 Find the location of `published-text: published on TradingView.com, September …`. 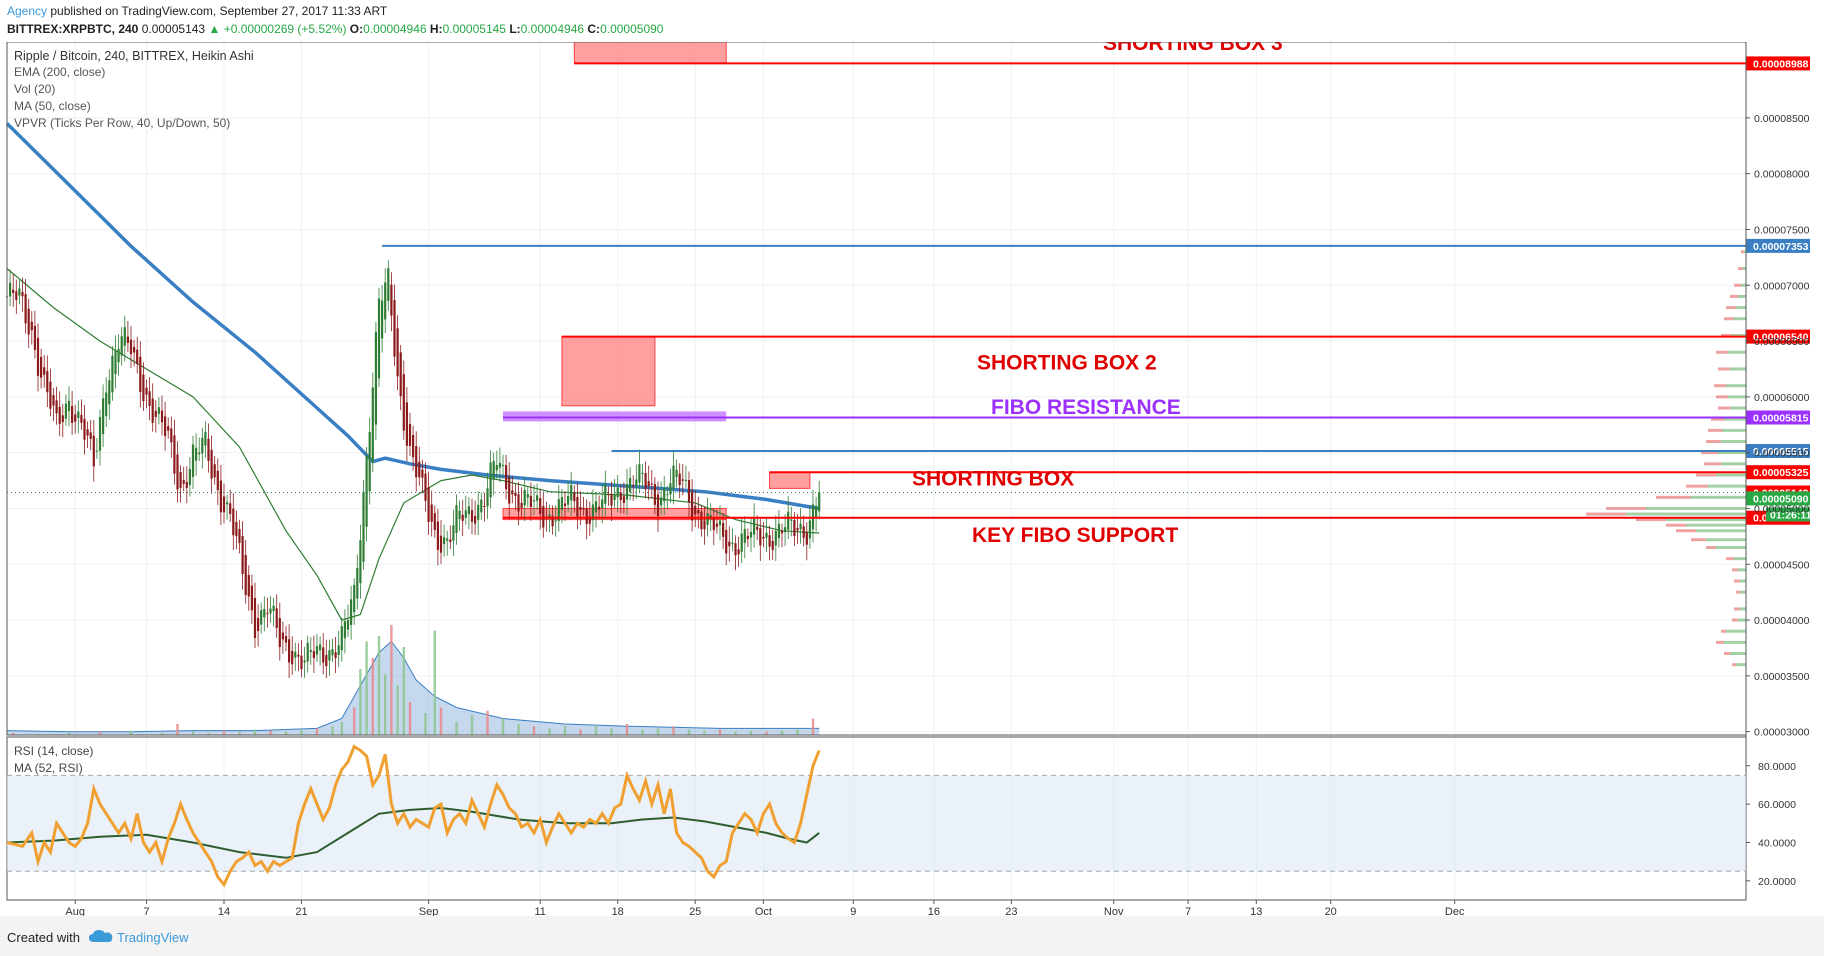

published-text: published on TradingView.com, September … is located at coordinates (219, 11).